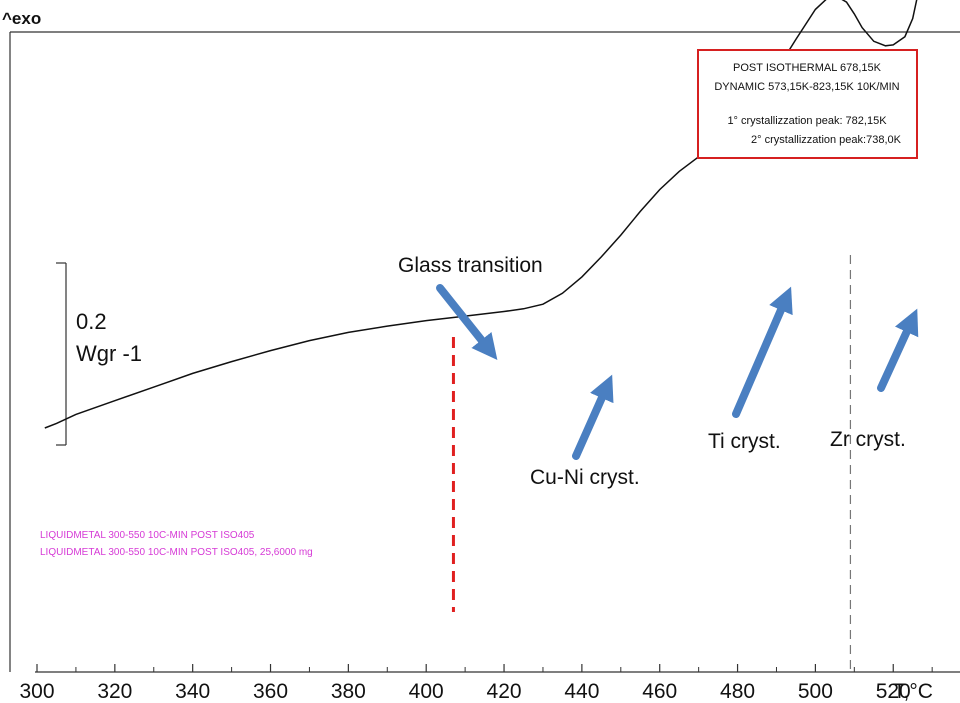  I want to click on label-glass-transition: Glass transition, so click(470, 265).